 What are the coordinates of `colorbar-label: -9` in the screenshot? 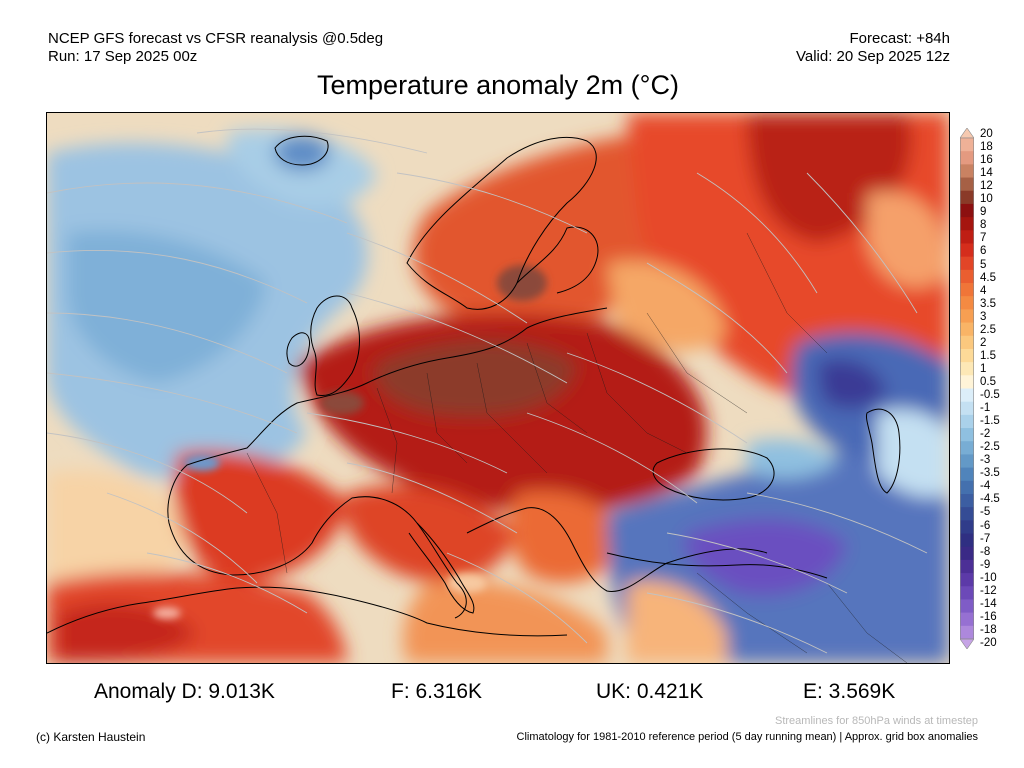 It's located at (985, 564).